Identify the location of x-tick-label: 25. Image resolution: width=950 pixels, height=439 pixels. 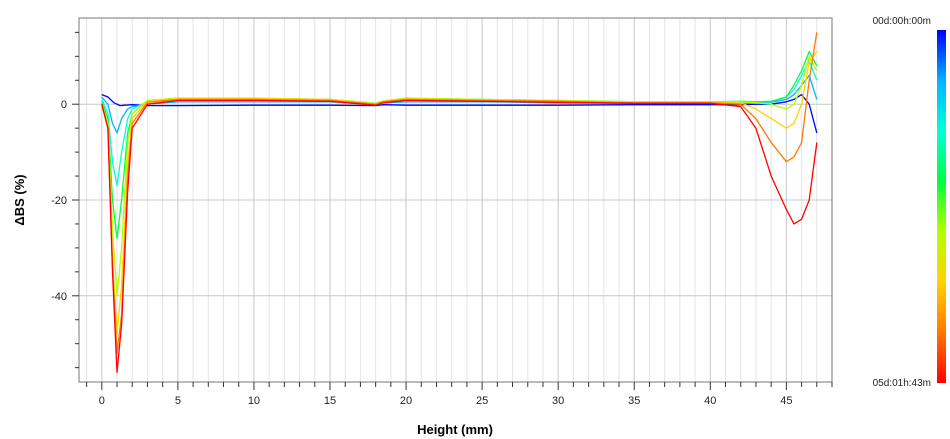
(482, 401).